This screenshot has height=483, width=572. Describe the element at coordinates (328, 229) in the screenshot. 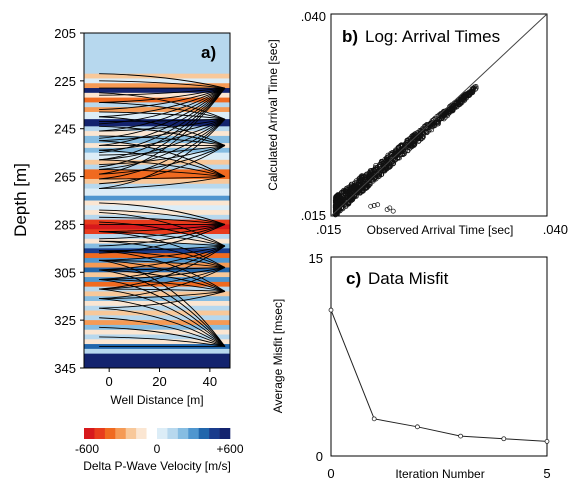

I see `panel-b-x-tick-left: .015` at that location.